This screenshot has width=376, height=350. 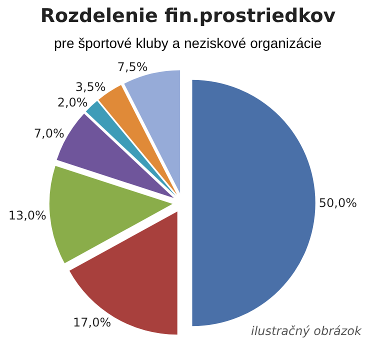 What do you see at coordinates (72, 102) in the screenshot?
I see `data-label: 2,0%` at bounding box center [72, 102].